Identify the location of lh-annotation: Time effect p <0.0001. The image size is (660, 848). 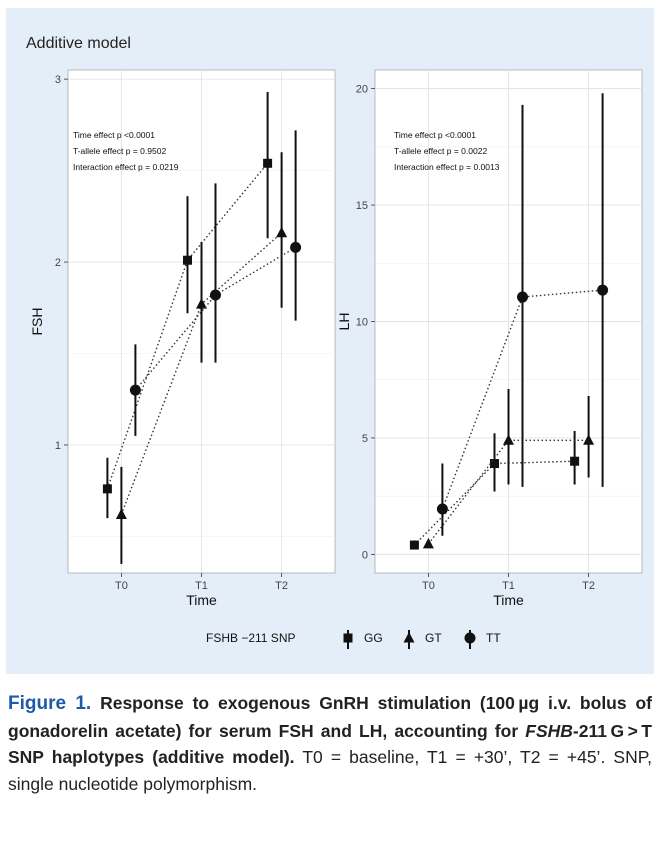
(435, 135).